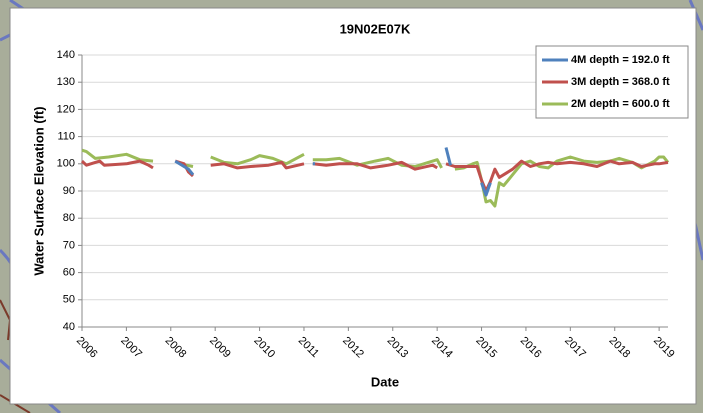 The width and height of the screenshot is (703, 413). Describe the element at coordinates (385, 381) in the screenshot. I see `x-axis-title: Date` at that location.